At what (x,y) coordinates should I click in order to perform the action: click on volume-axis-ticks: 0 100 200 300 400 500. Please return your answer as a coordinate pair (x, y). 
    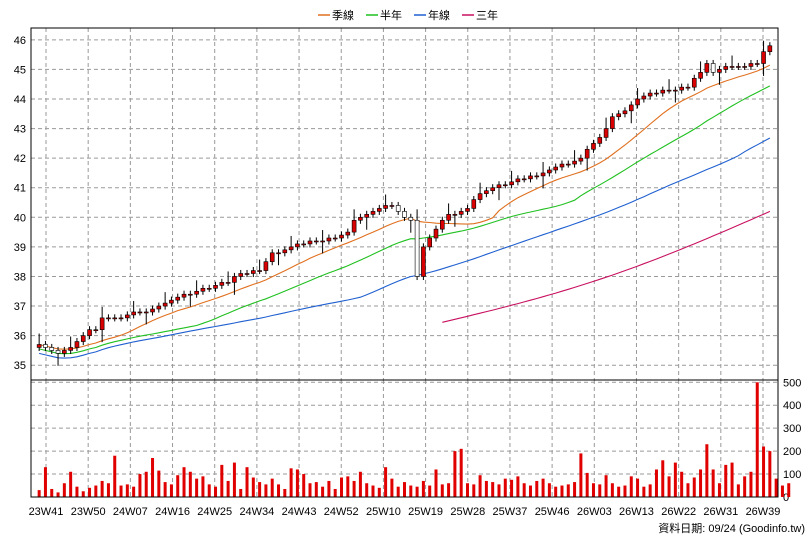
    Looking at the image, I should click on (792, 440).